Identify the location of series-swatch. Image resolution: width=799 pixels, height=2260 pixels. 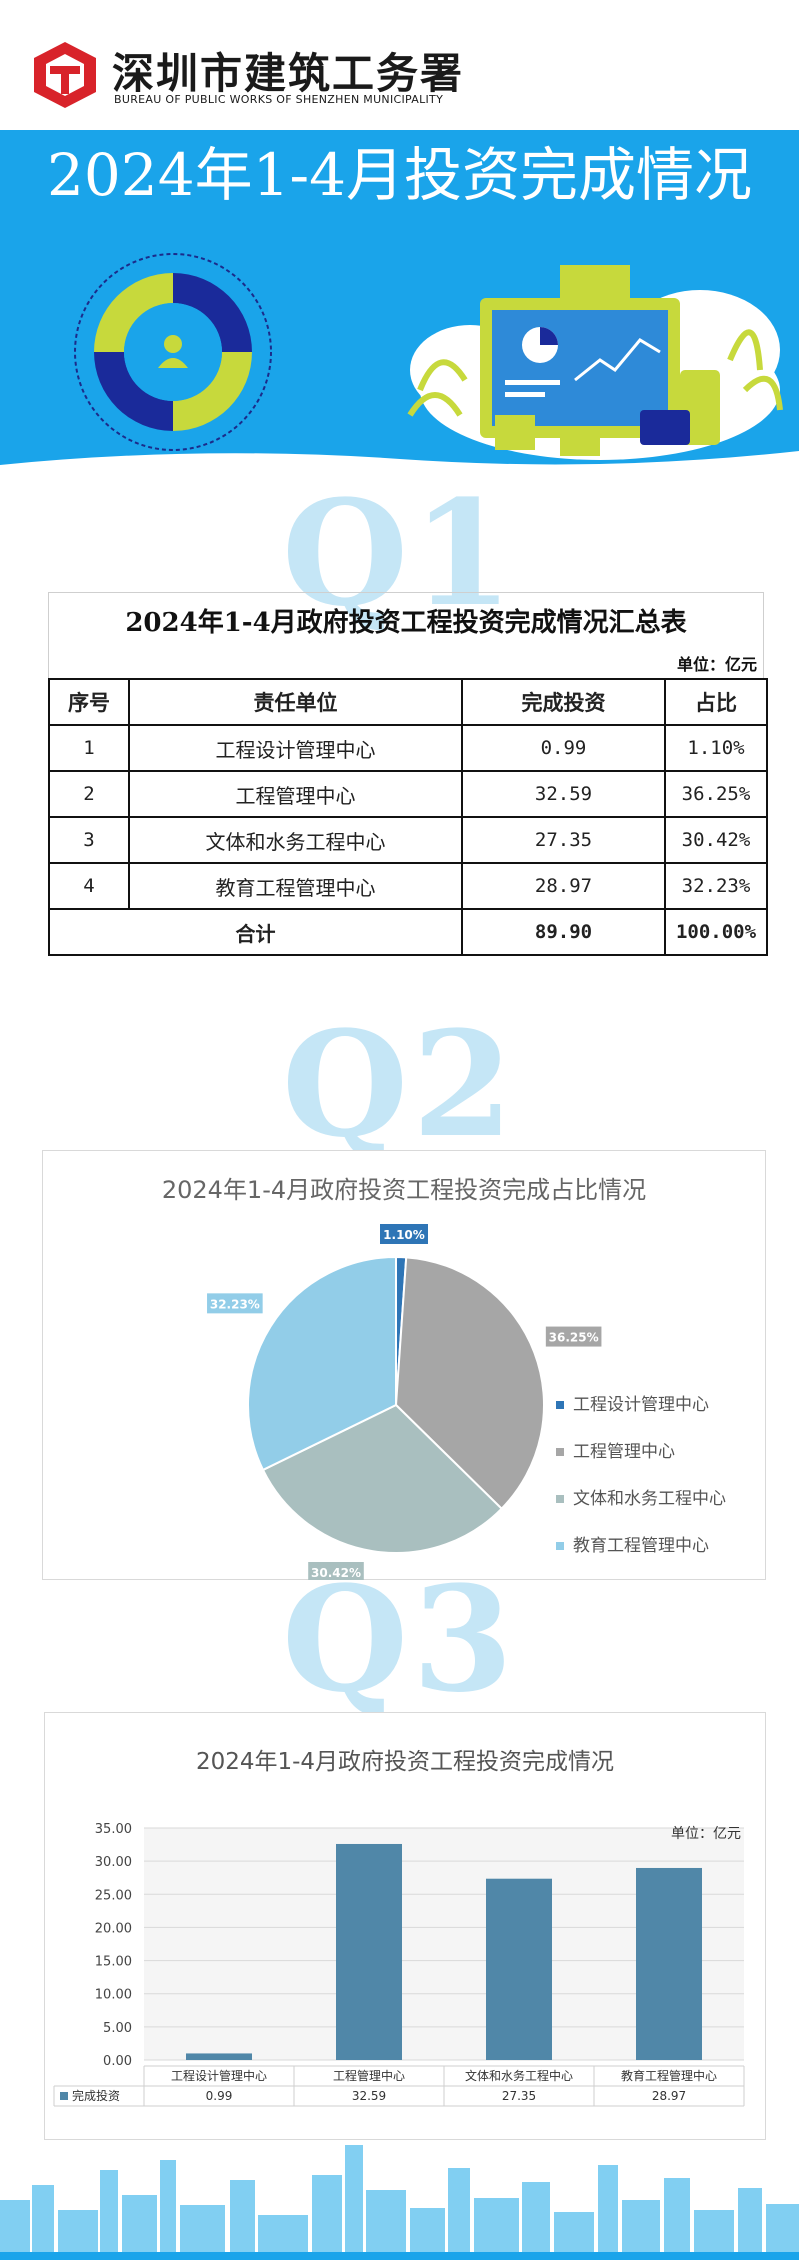
(64, 2096).